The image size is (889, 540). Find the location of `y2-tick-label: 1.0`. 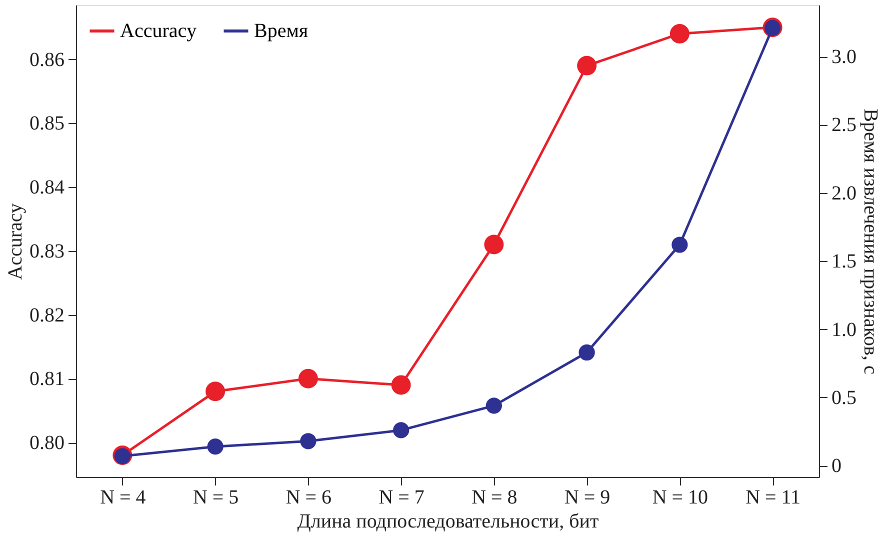

y2-tick-label: 1.0 is located at coordinates (844, 329).